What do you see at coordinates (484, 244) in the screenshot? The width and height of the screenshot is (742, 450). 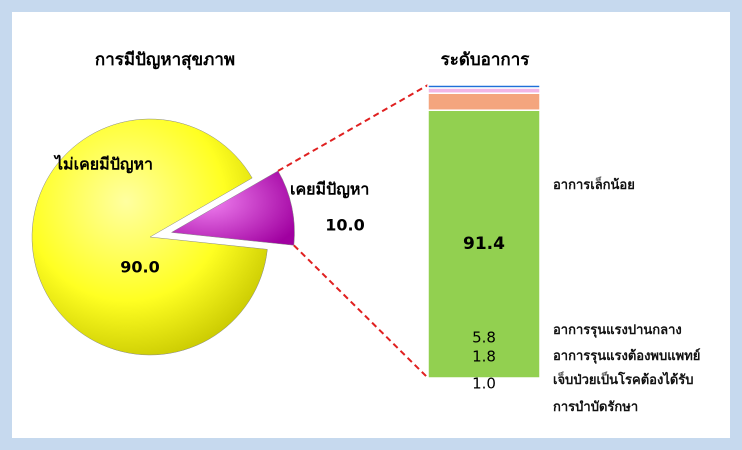 I see `bar-value: 91.4` at bounding box center [484, 244].